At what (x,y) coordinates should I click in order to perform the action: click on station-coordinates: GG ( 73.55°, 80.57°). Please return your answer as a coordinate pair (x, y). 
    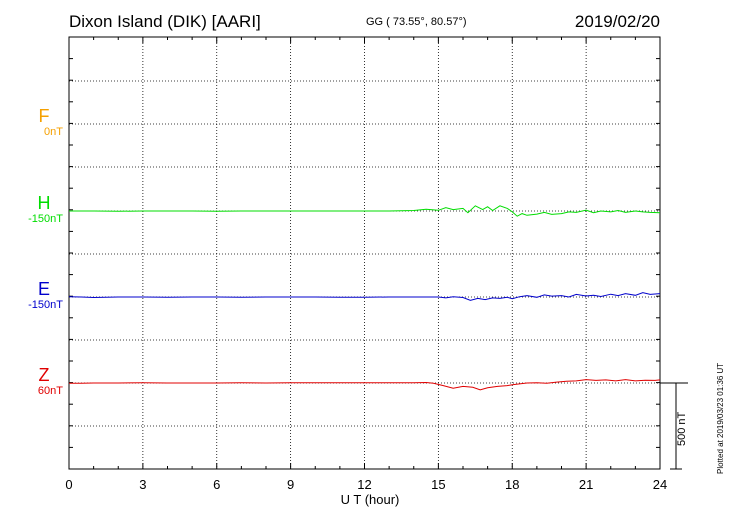
    Looking at the image, I should click on (416, 22).